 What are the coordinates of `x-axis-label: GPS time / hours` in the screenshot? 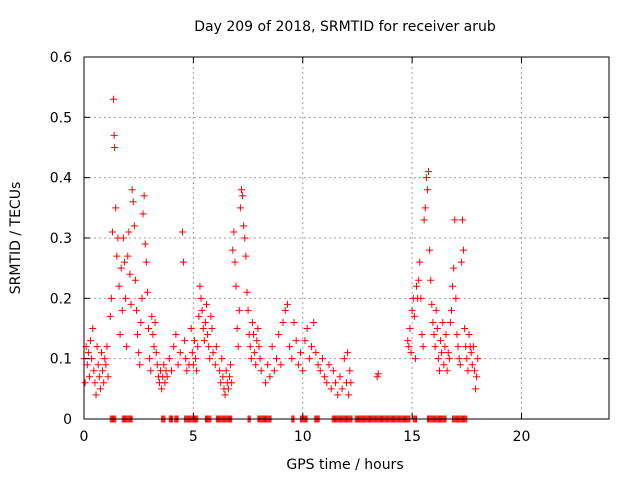 It's located at (344, 465).